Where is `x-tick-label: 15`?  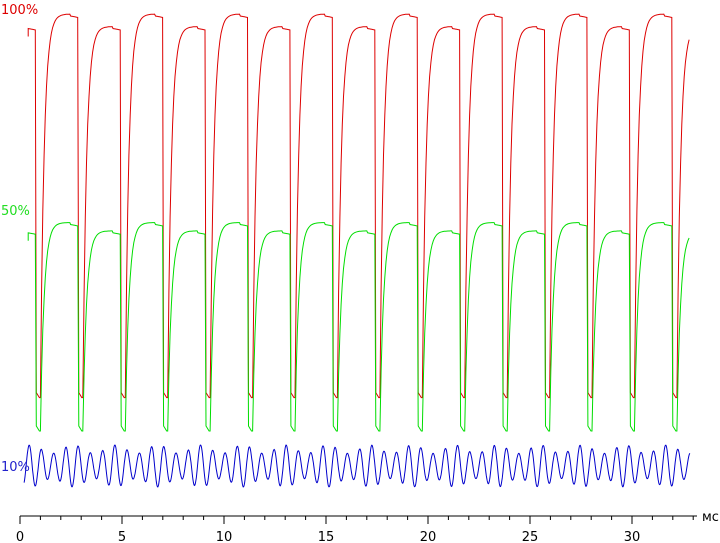
x-tick-label: 15 is located at coordinates (326, 536).